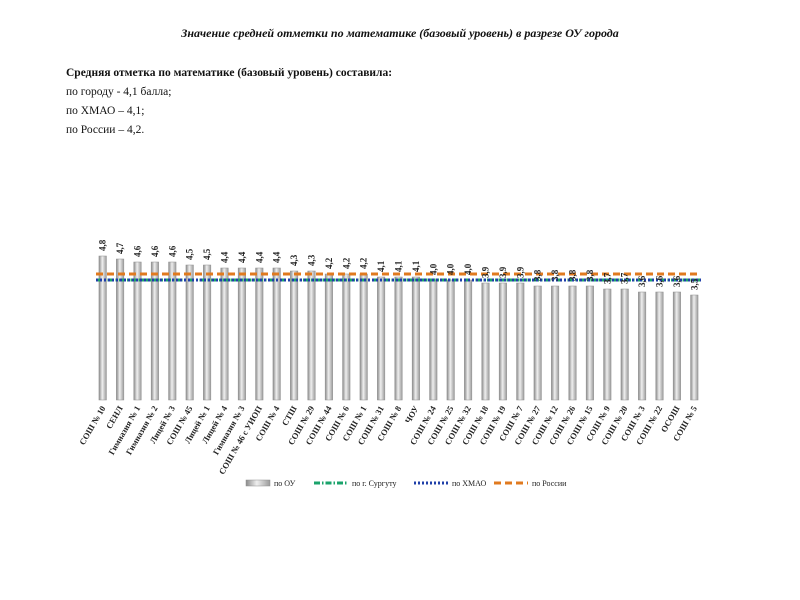 The image size is (800, 600). Describe the element at coordinates (450, 483) in the screenshot. I see `legend-item-line: по ХМАО` at that location.